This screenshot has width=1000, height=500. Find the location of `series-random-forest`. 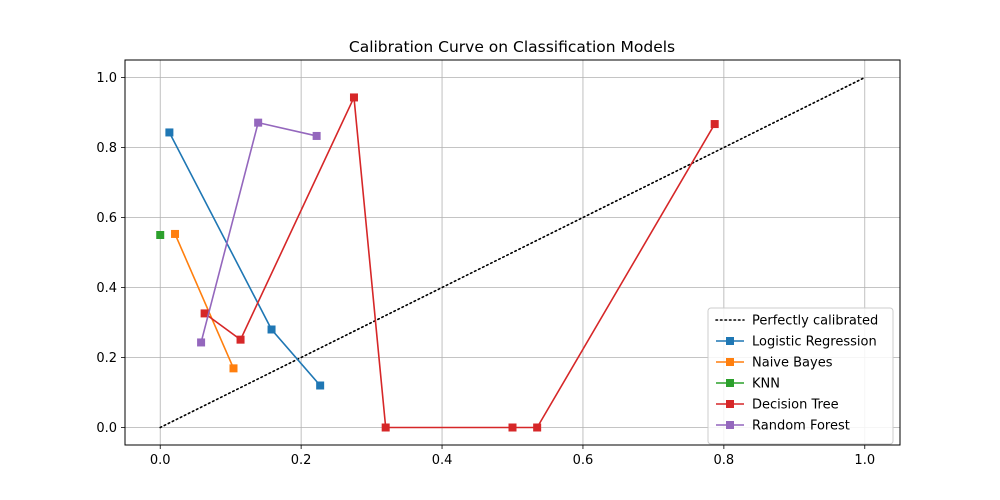

series-random-forest is located at coordinates (259, 232).